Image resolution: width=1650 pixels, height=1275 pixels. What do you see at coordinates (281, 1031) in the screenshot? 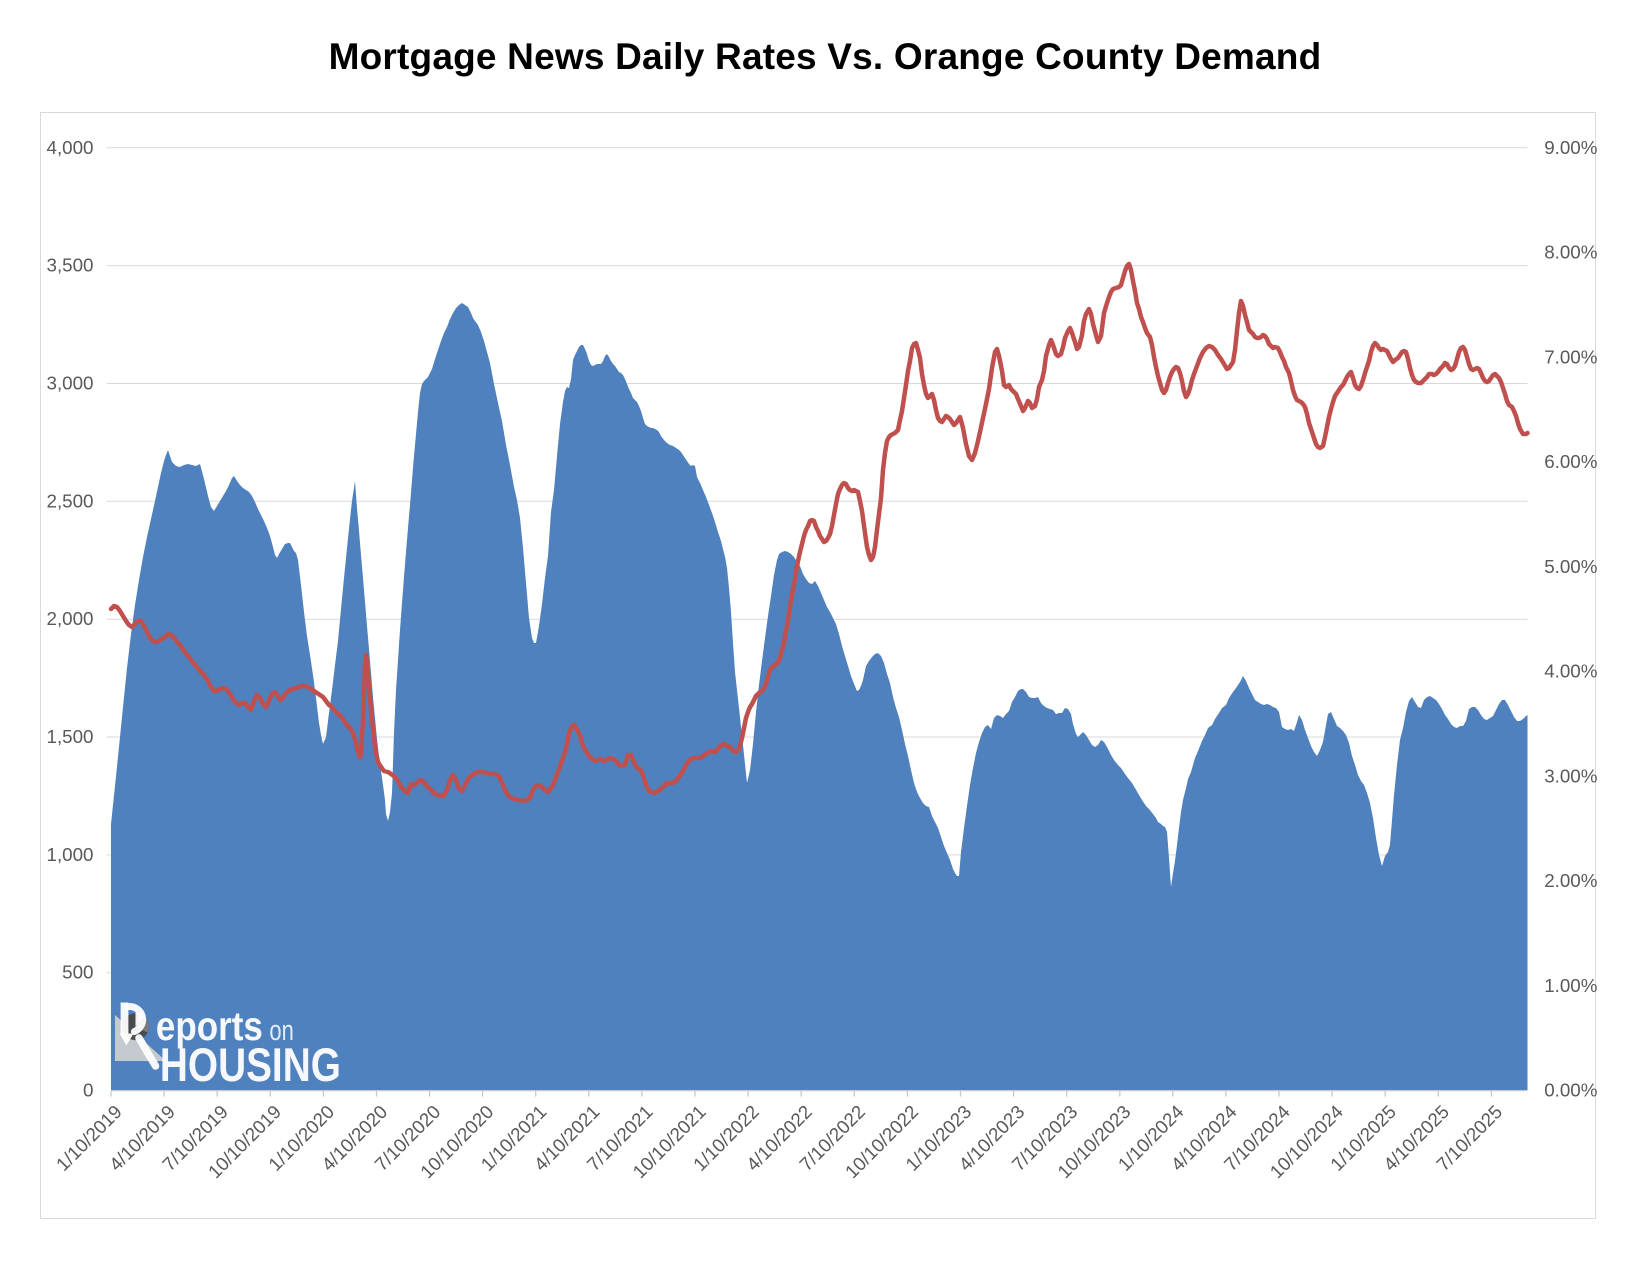
I see `svg-text: on` at bounding box center [281, 1031].